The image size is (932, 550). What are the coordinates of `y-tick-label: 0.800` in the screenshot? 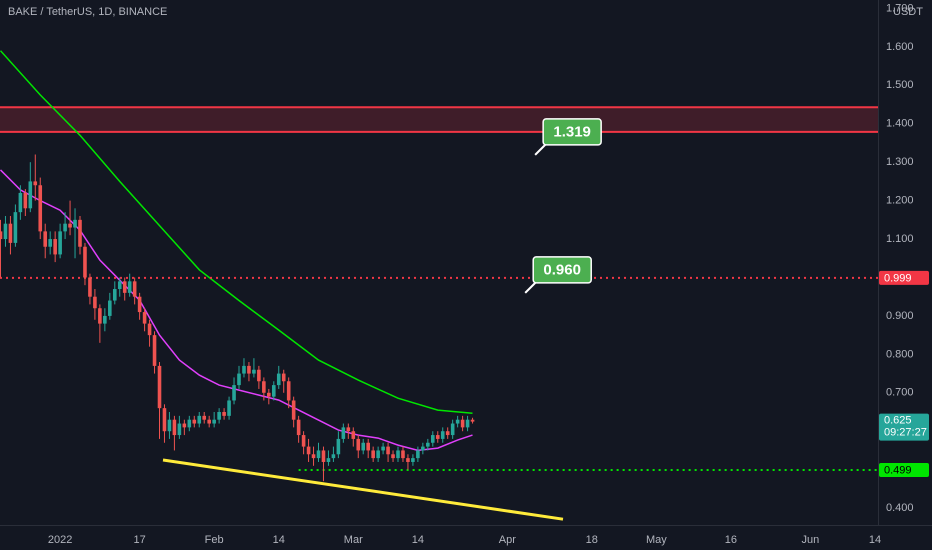 It's located at (900, 354).